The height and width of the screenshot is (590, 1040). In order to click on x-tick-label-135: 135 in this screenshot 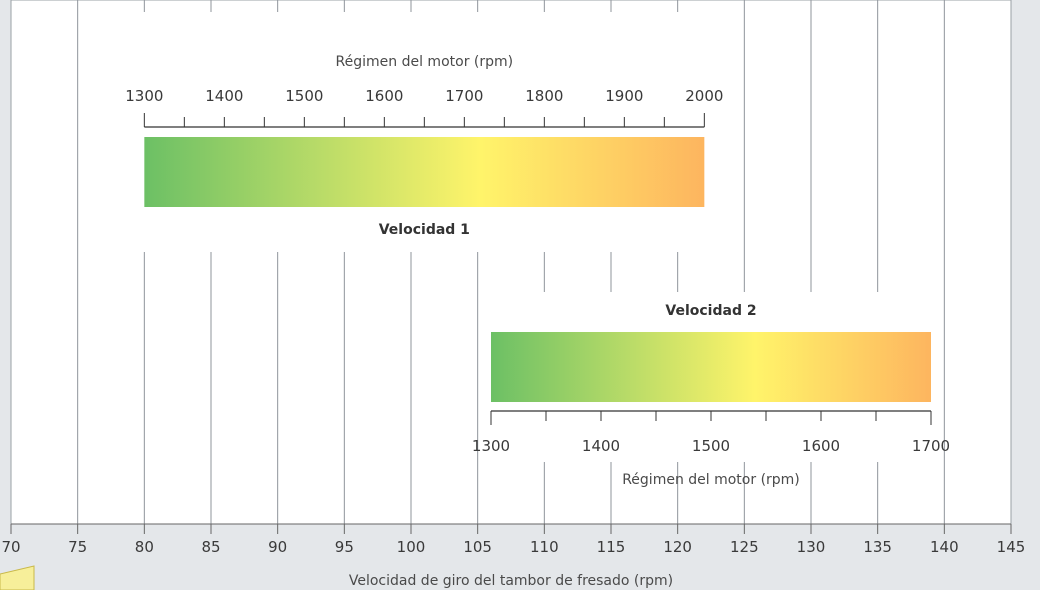, I will do `click(877, 547)`.